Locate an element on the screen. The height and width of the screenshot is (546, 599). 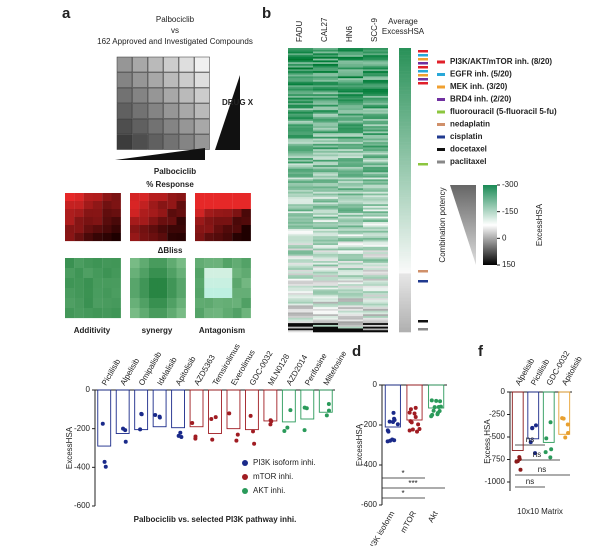
legend-swatch is located at coordinates (441, 137).